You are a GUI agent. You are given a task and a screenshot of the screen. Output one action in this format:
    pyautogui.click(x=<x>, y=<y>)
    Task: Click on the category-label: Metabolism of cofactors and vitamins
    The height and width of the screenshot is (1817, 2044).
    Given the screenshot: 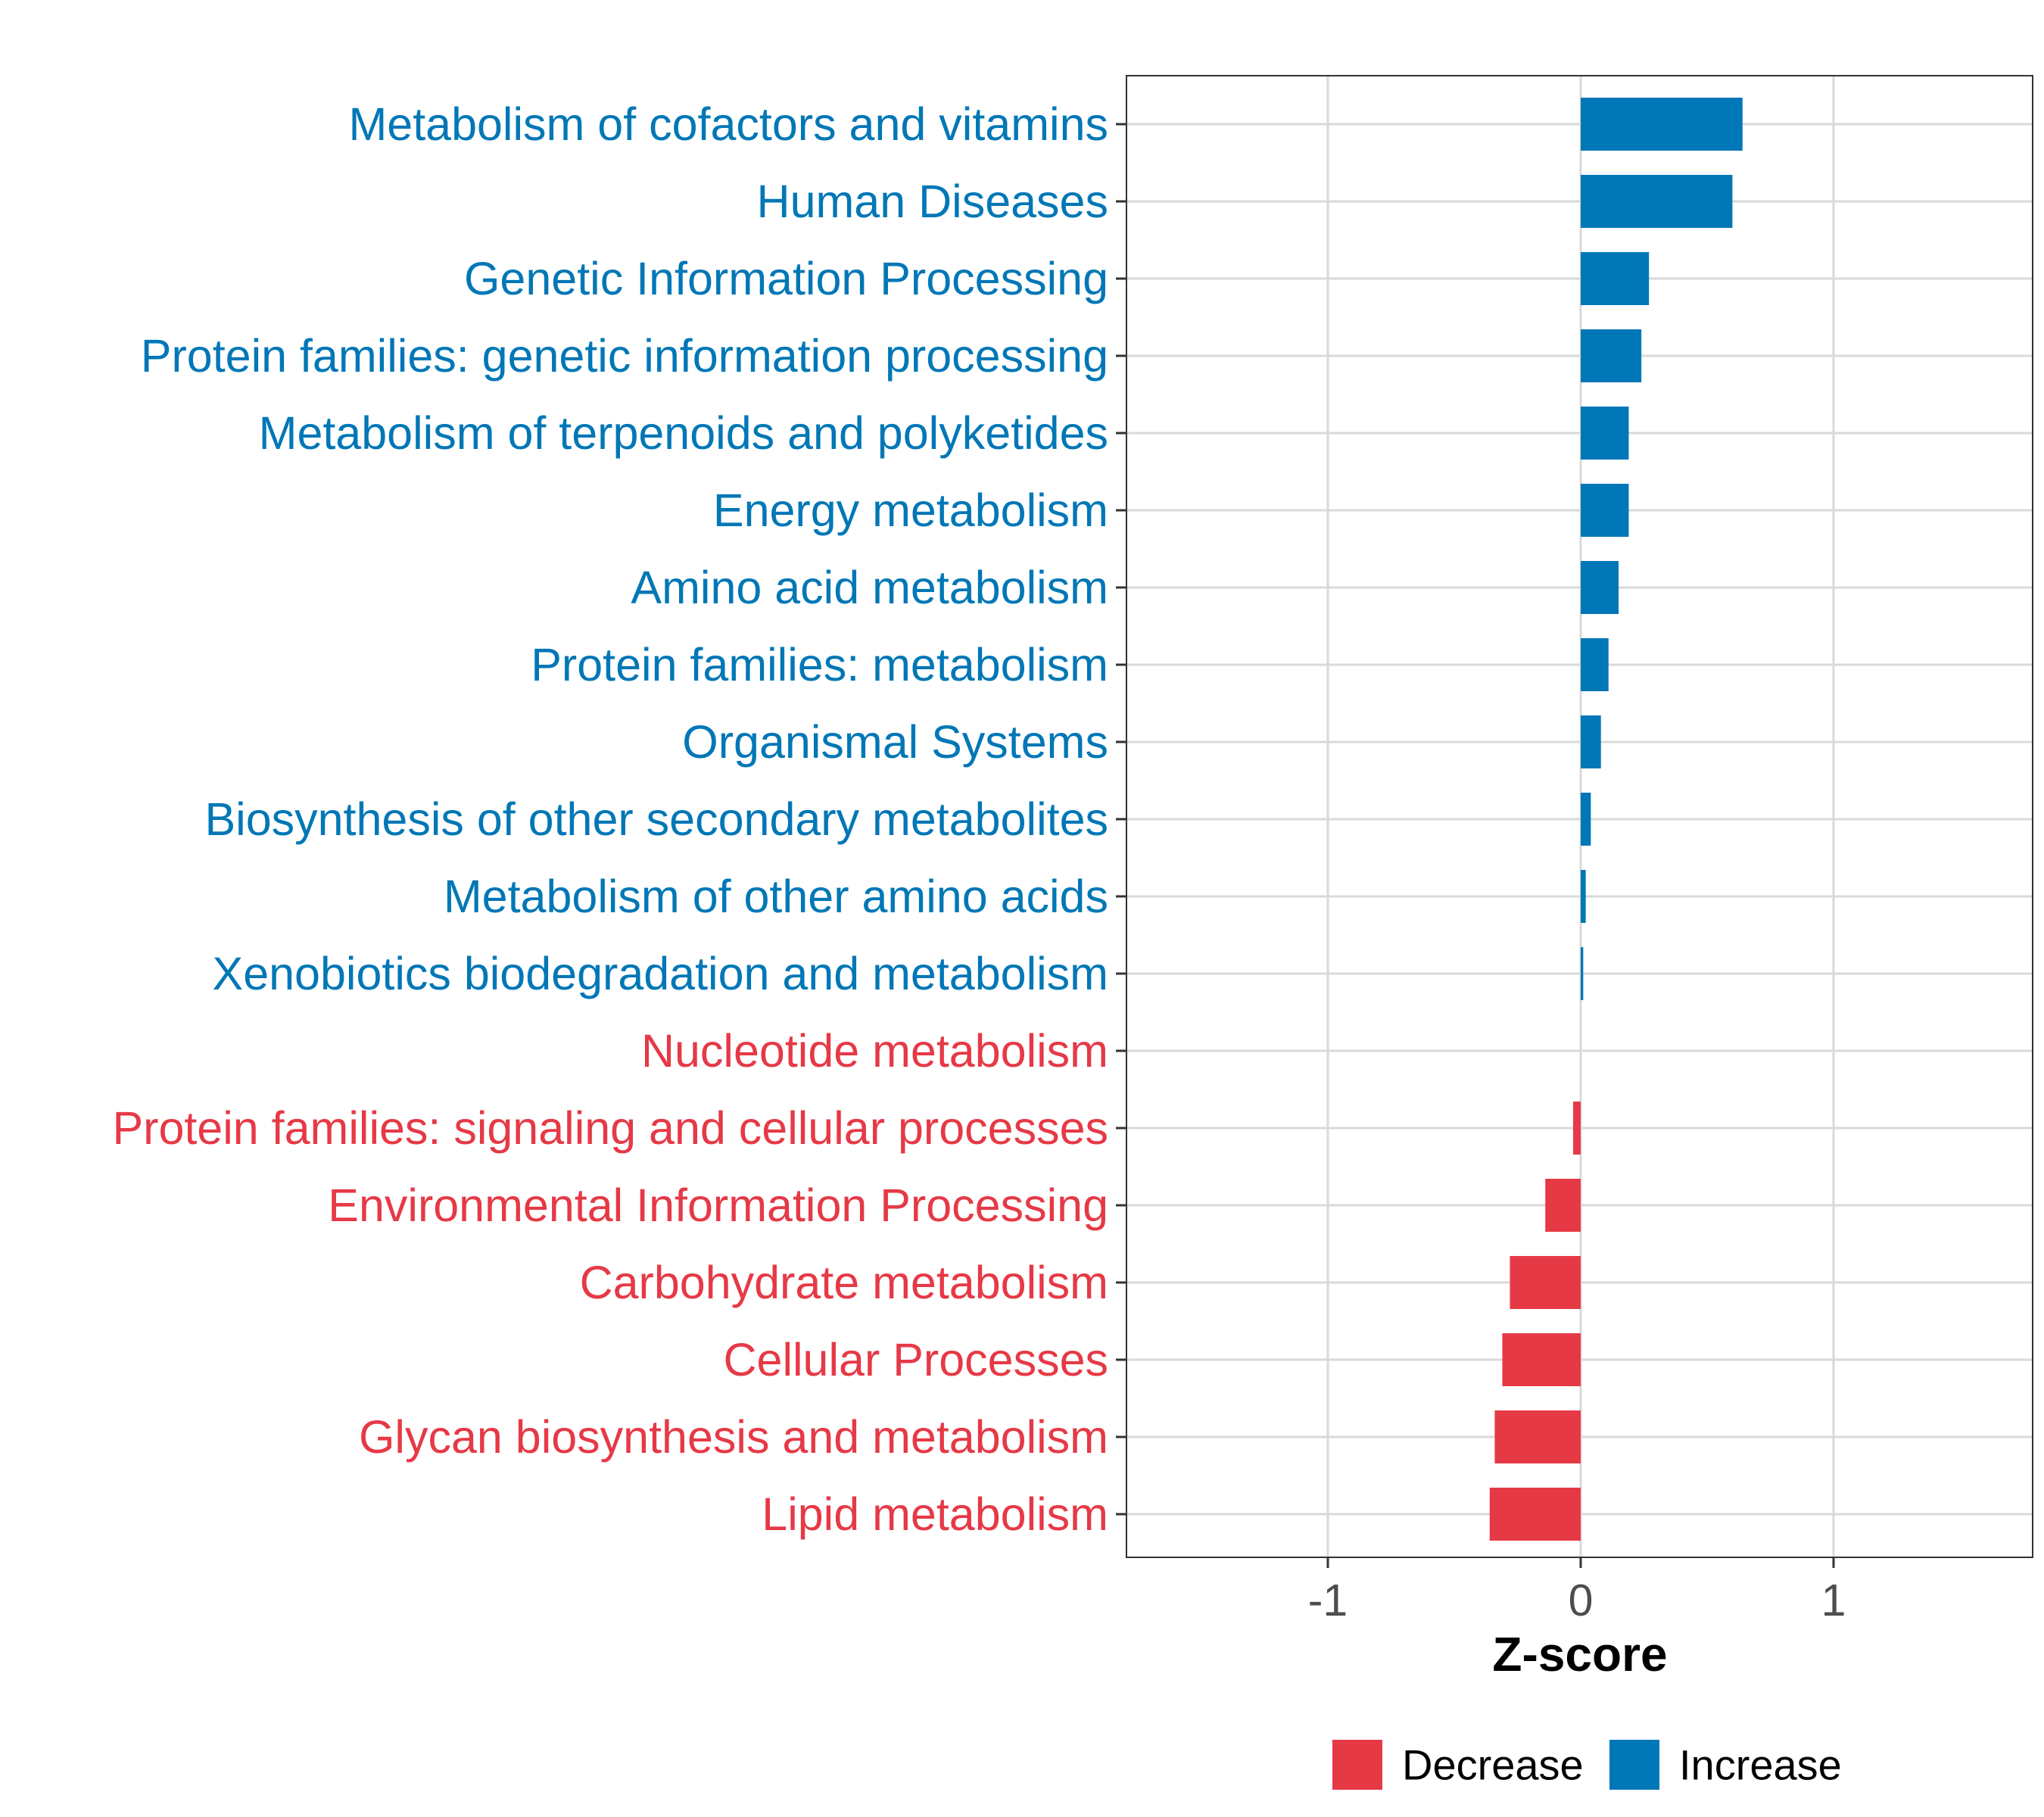 What is the action you would take?
    pyautogui.click(x=728, y=124)
    